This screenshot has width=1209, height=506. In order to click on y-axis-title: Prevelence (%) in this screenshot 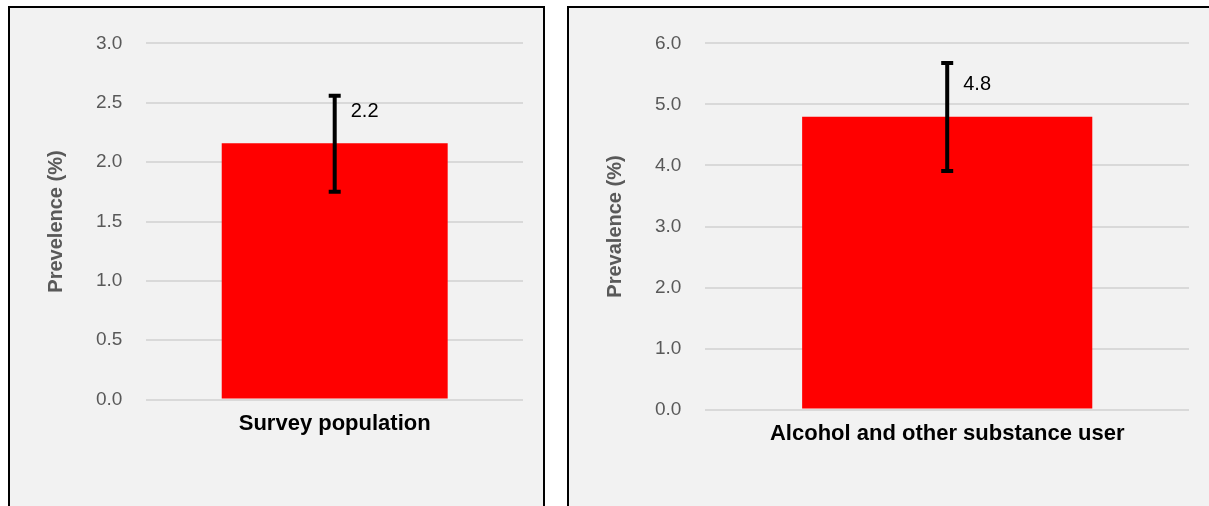, I will do `click(54, 221)`.